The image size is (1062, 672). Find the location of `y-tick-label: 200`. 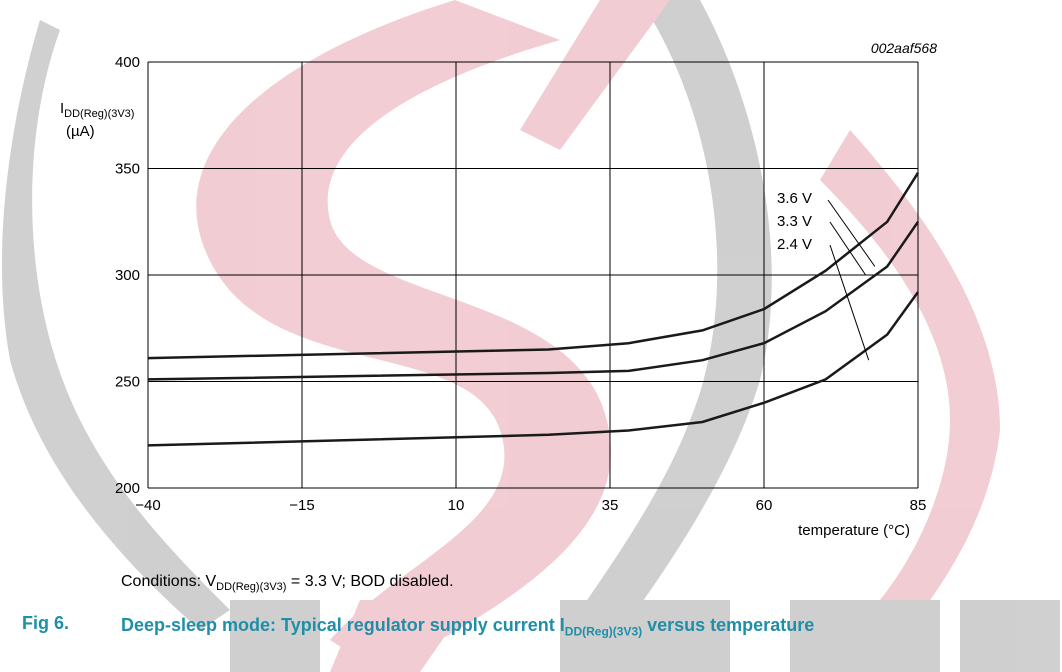

y-tick-label: 200 is located at coordinates (127, 488).